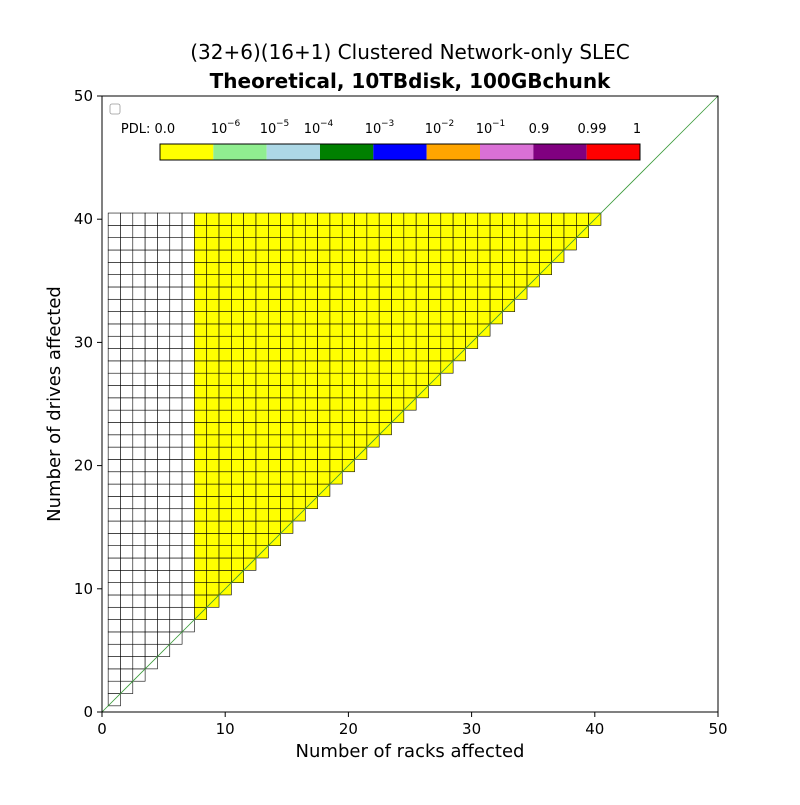  What do you see at coordinates (471, 729) in the screenshot?
I see `x-tick-label: 30` at bounding box center [471, 729].